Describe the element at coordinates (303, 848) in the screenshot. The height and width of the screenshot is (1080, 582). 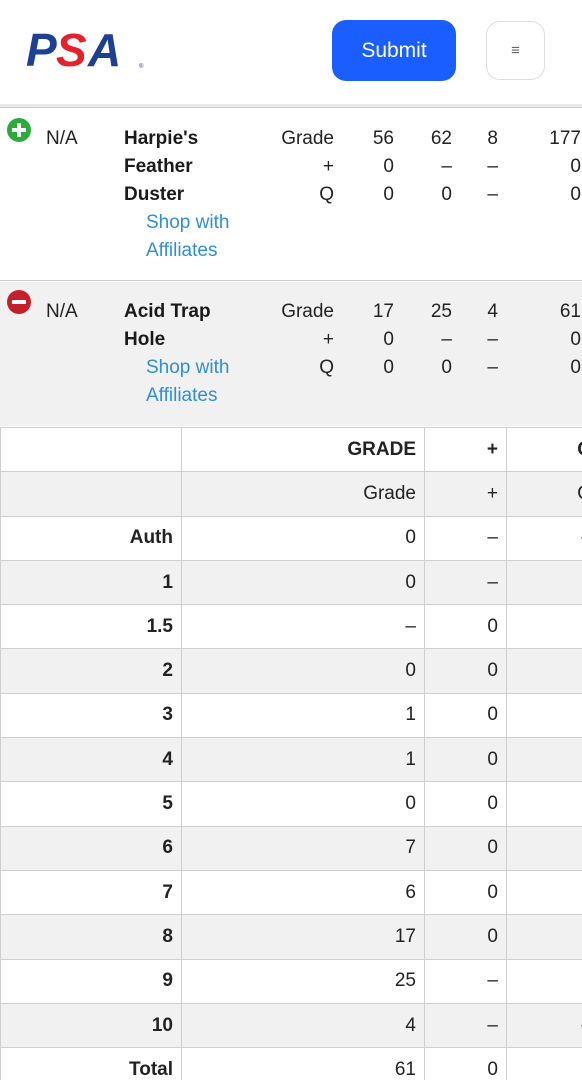
I see `count-cell: 7` at that location.